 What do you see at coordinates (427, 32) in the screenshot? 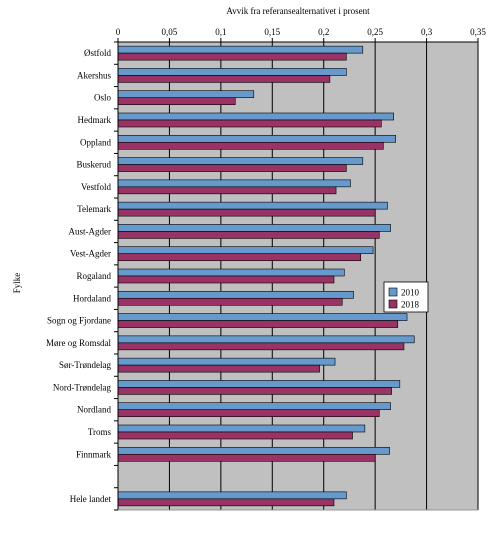
I see `x-tick-label: 0,3` at bounding box center [427, 32].